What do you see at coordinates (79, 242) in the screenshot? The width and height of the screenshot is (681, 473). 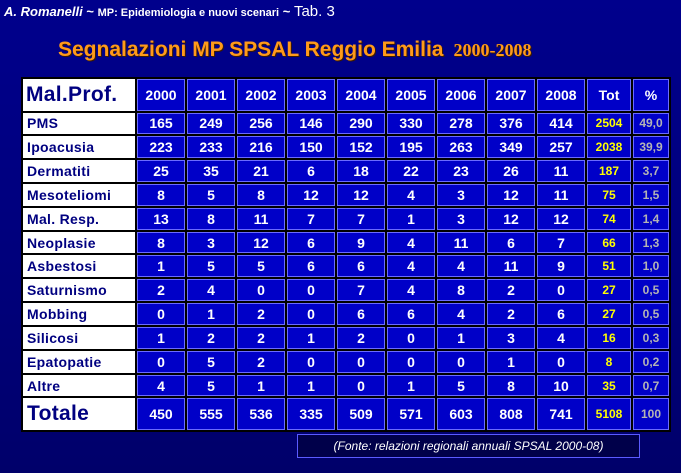 I see `row-label: Neoplasie` at bounding box center [79, 242].